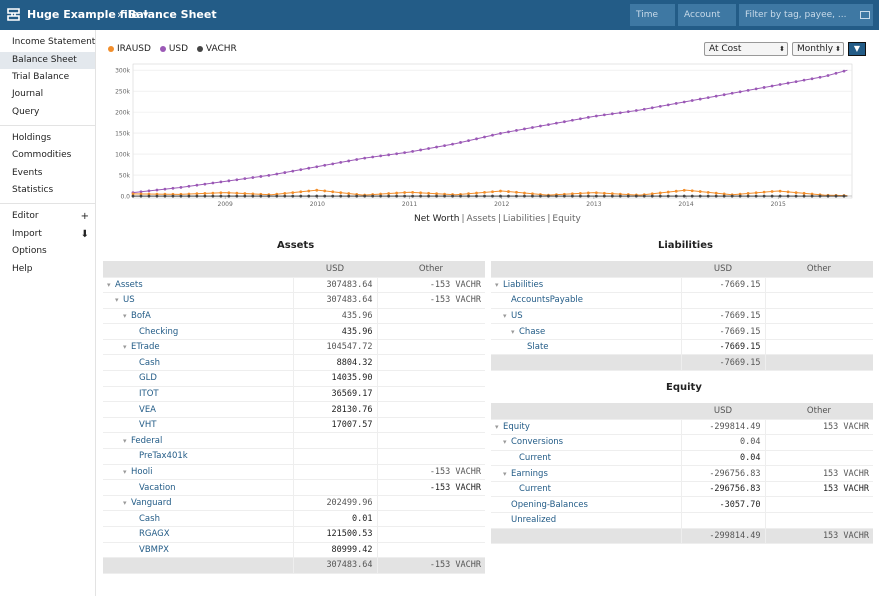 This screenshot has width=879, height=596. Describe the element at coordinates (198, 503) in the screenshot. I see `account-cell: ▾ Vanguard` at that location.